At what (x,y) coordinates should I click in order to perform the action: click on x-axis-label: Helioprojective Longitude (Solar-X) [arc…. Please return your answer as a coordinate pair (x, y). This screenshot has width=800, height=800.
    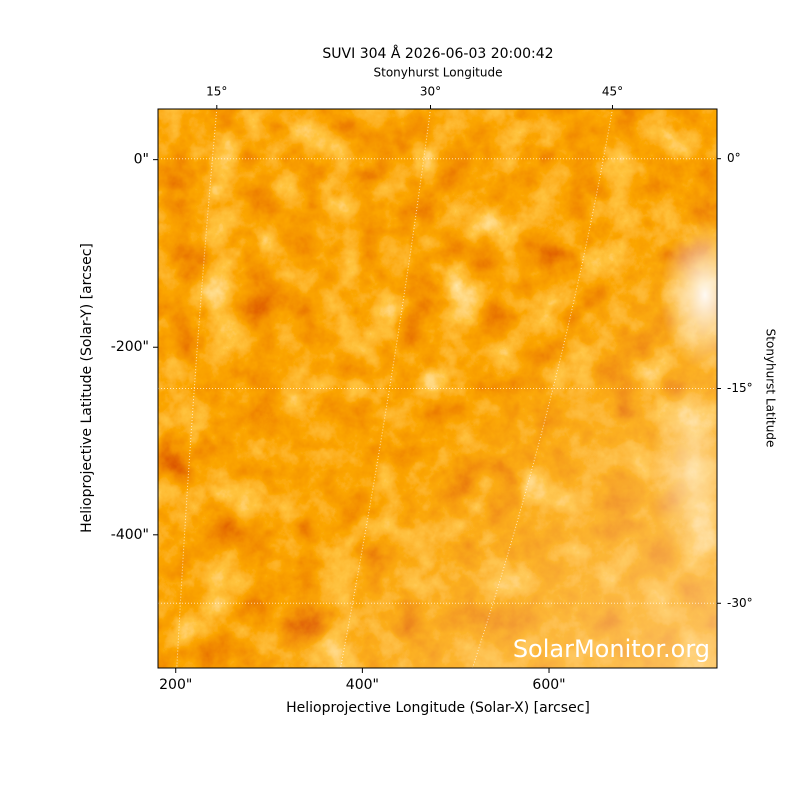
    Looking at the image, I should click on (438, 708).